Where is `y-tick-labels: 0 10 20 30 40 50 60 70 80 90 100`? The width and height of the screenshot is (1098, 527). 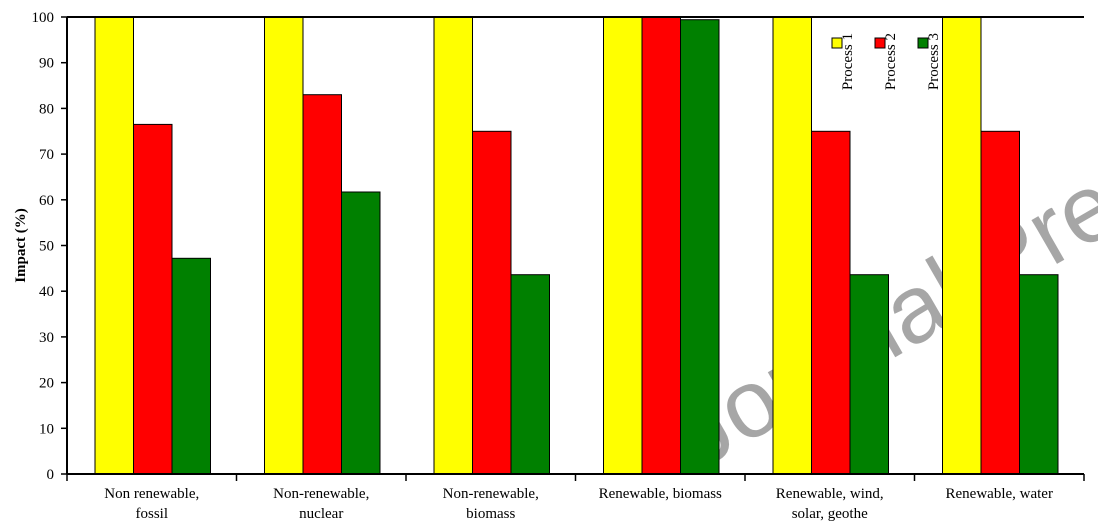
y-tick-labels: 0 10 20 30 40 50 60 70 80 90 100 is located at coordinates (43, 246).